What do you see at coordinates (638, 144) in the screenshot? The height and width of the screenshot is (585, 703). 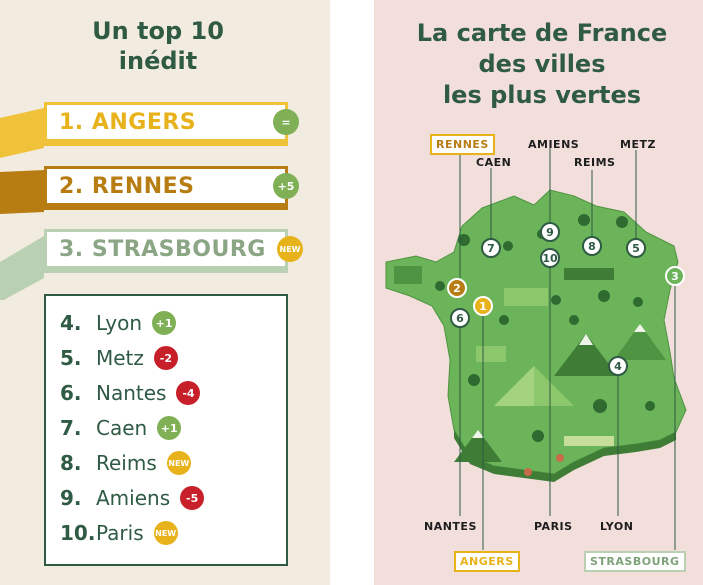 I see `label-metz: METZ` at bounding box center [638, 144].